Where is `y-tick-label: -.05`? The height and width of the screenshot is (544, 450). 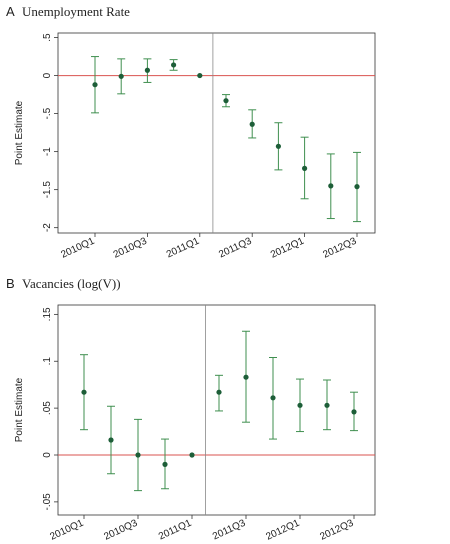
y-tick-label: -.05 is located at coordinates (47, 502).